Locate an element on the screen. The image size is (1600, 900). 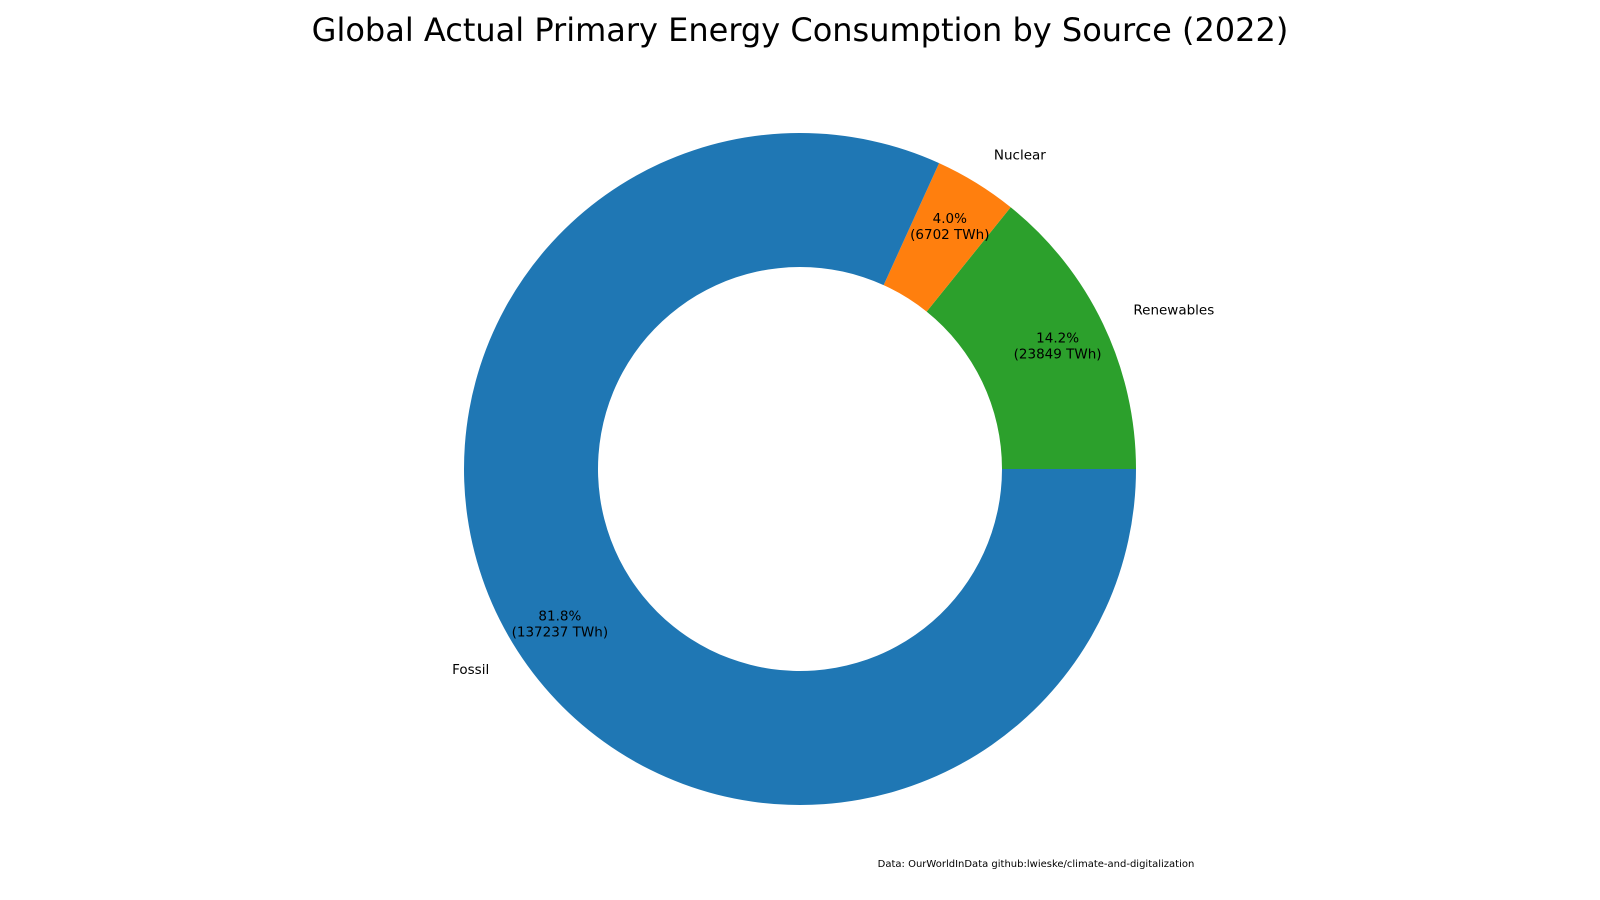
value-label-renewables: (23849 TWh) is located at coordinates (1058, 355).